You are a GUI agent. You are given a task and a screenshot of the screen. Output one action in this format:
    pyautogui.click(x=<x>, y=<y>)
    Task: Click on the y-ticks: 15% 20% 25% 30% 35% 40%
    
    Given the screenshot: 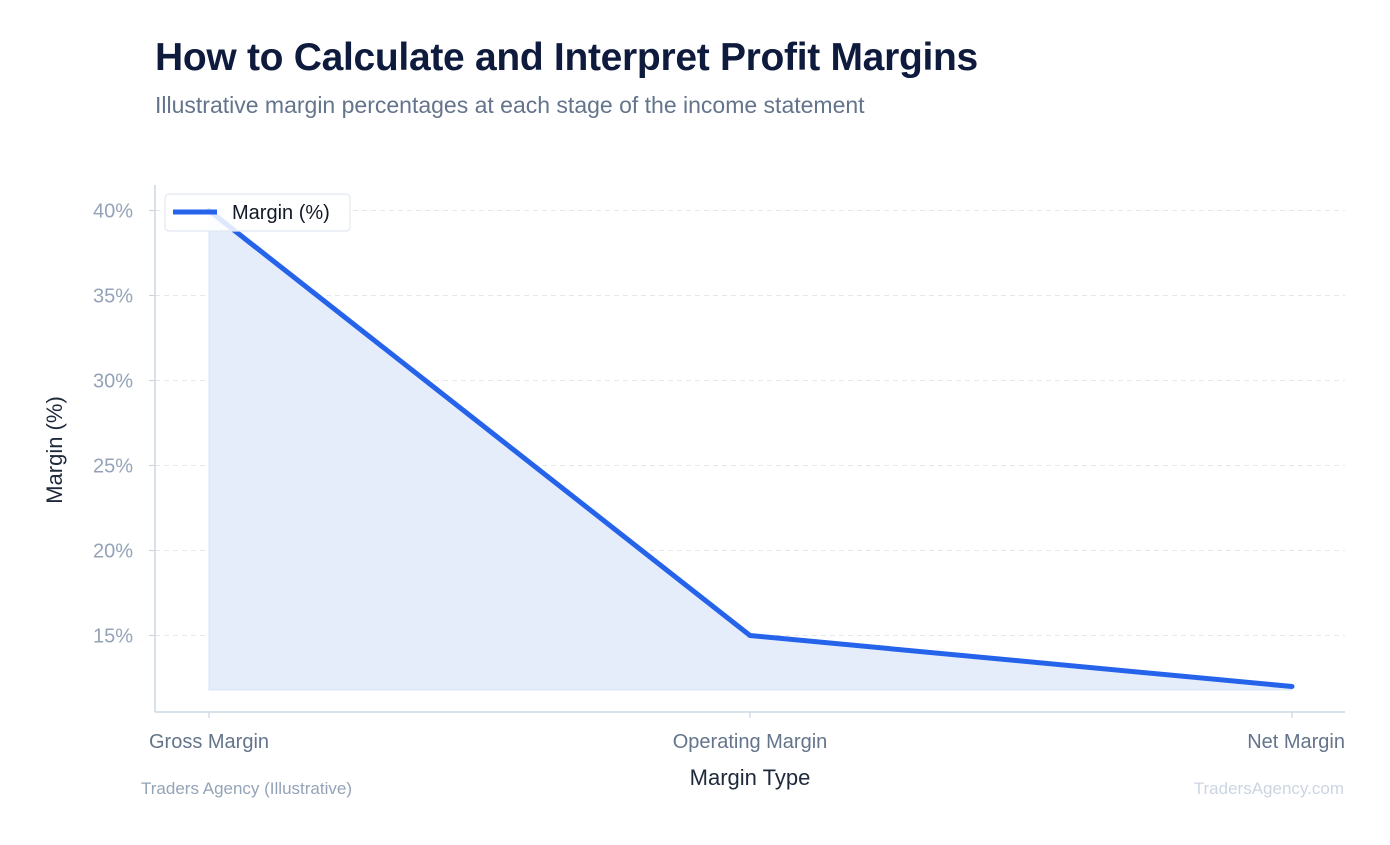 What is the action you would take?
    pyautogui.click(x=124, y=424)
    